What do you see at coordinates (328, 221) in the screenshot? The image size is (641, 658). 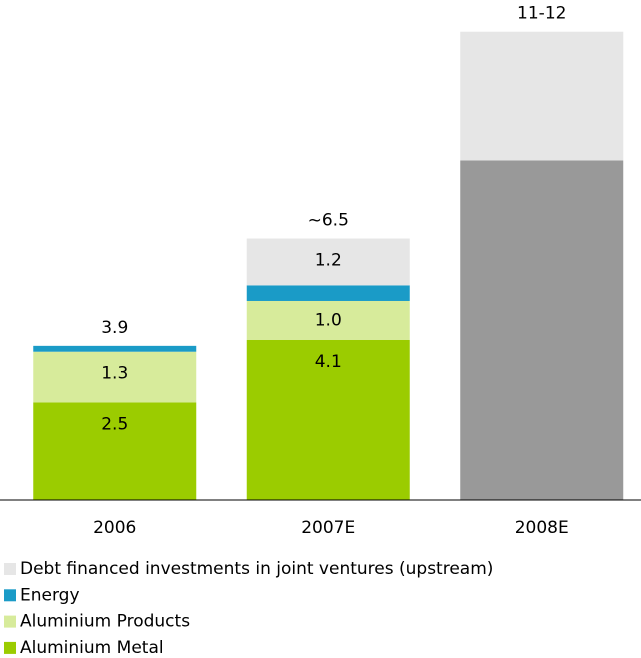 I see `total-label: ~6.5` at bounding box center [328, 221].